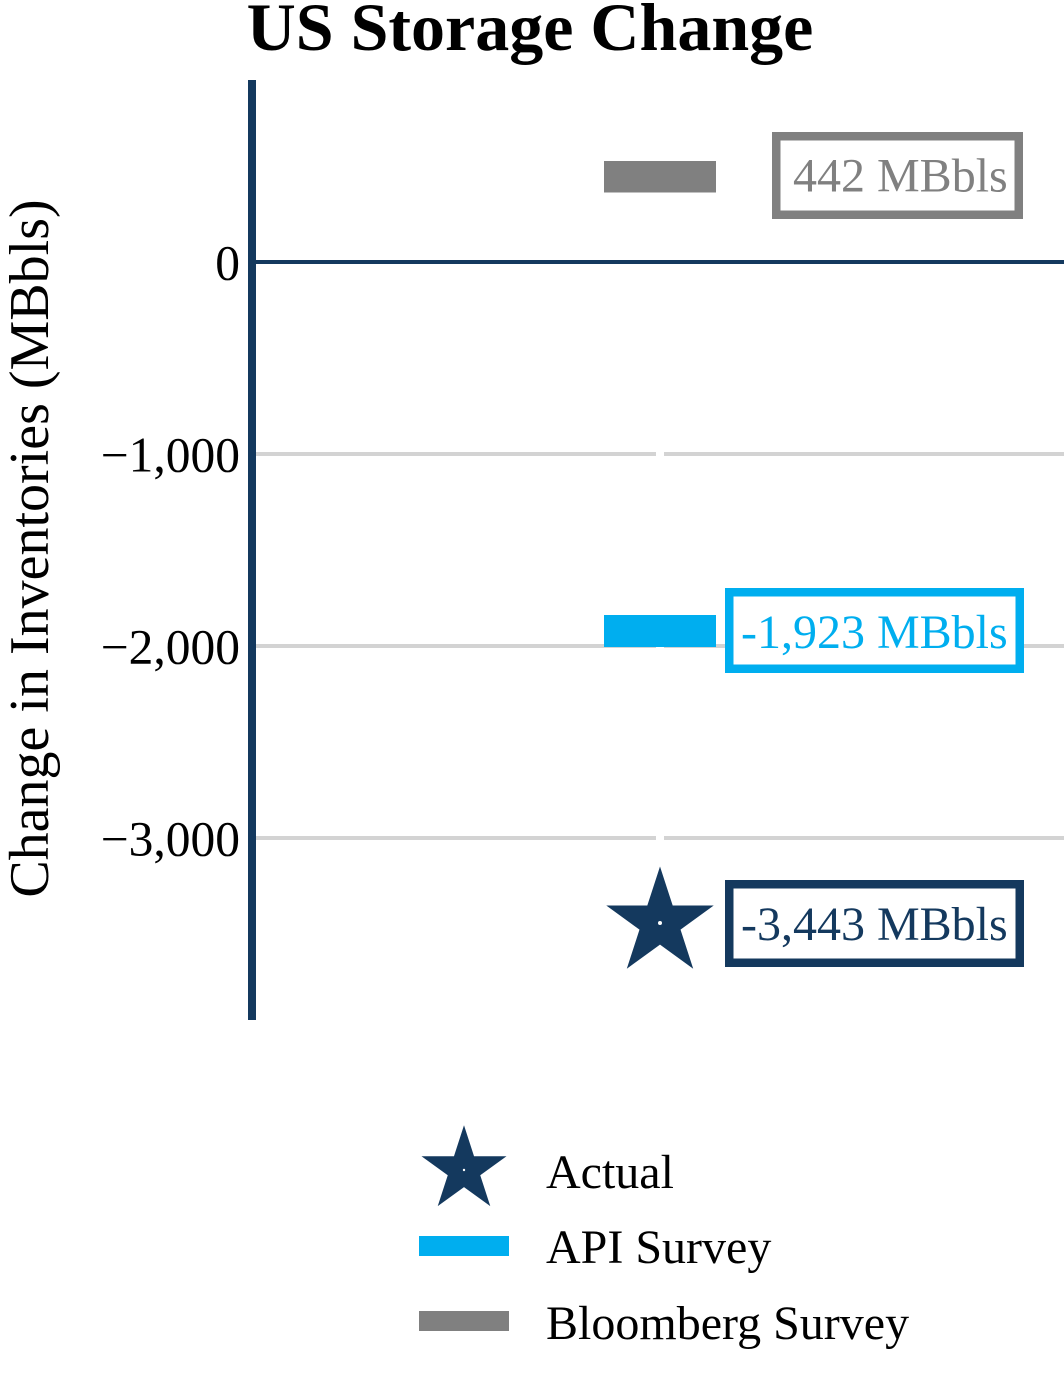 The height and width of the screenshot is (1380, 1064). I want to click on svg-text: −1,000, so click(170, 455).